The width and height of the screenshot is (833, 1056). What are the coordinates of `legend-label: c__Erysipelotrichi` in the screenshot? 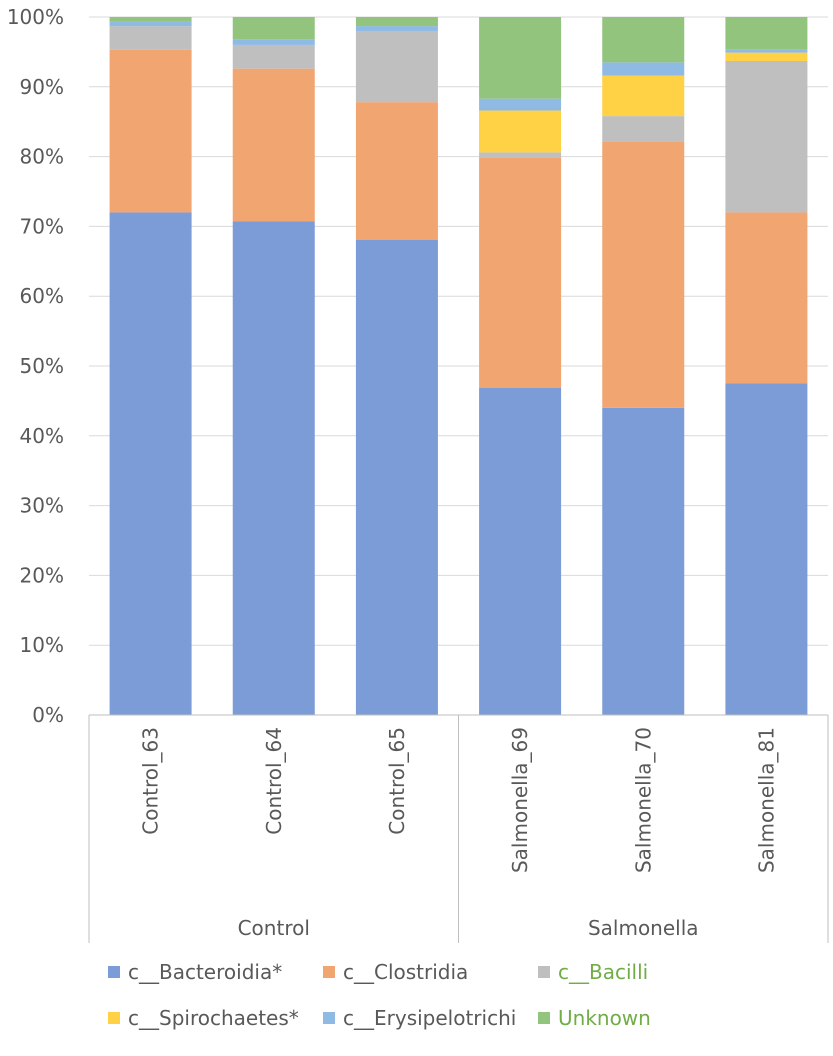 It's located at (430, 1018).